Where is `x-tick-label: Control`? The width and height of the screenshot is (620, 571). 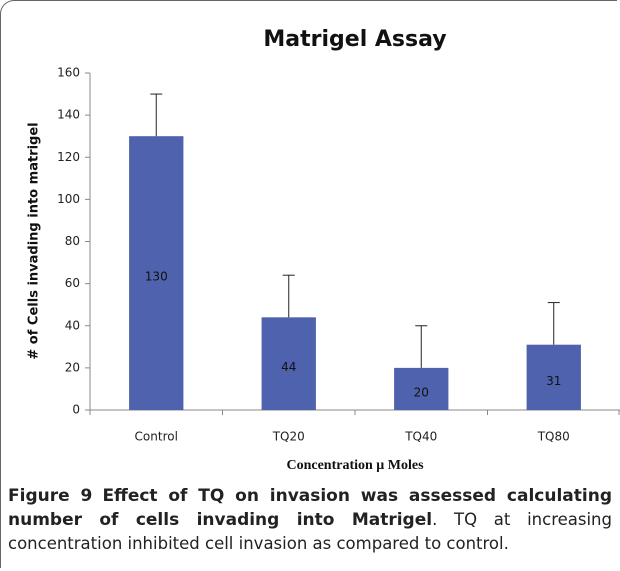 x-tick-label: Control is located at coordinates (156, 437).